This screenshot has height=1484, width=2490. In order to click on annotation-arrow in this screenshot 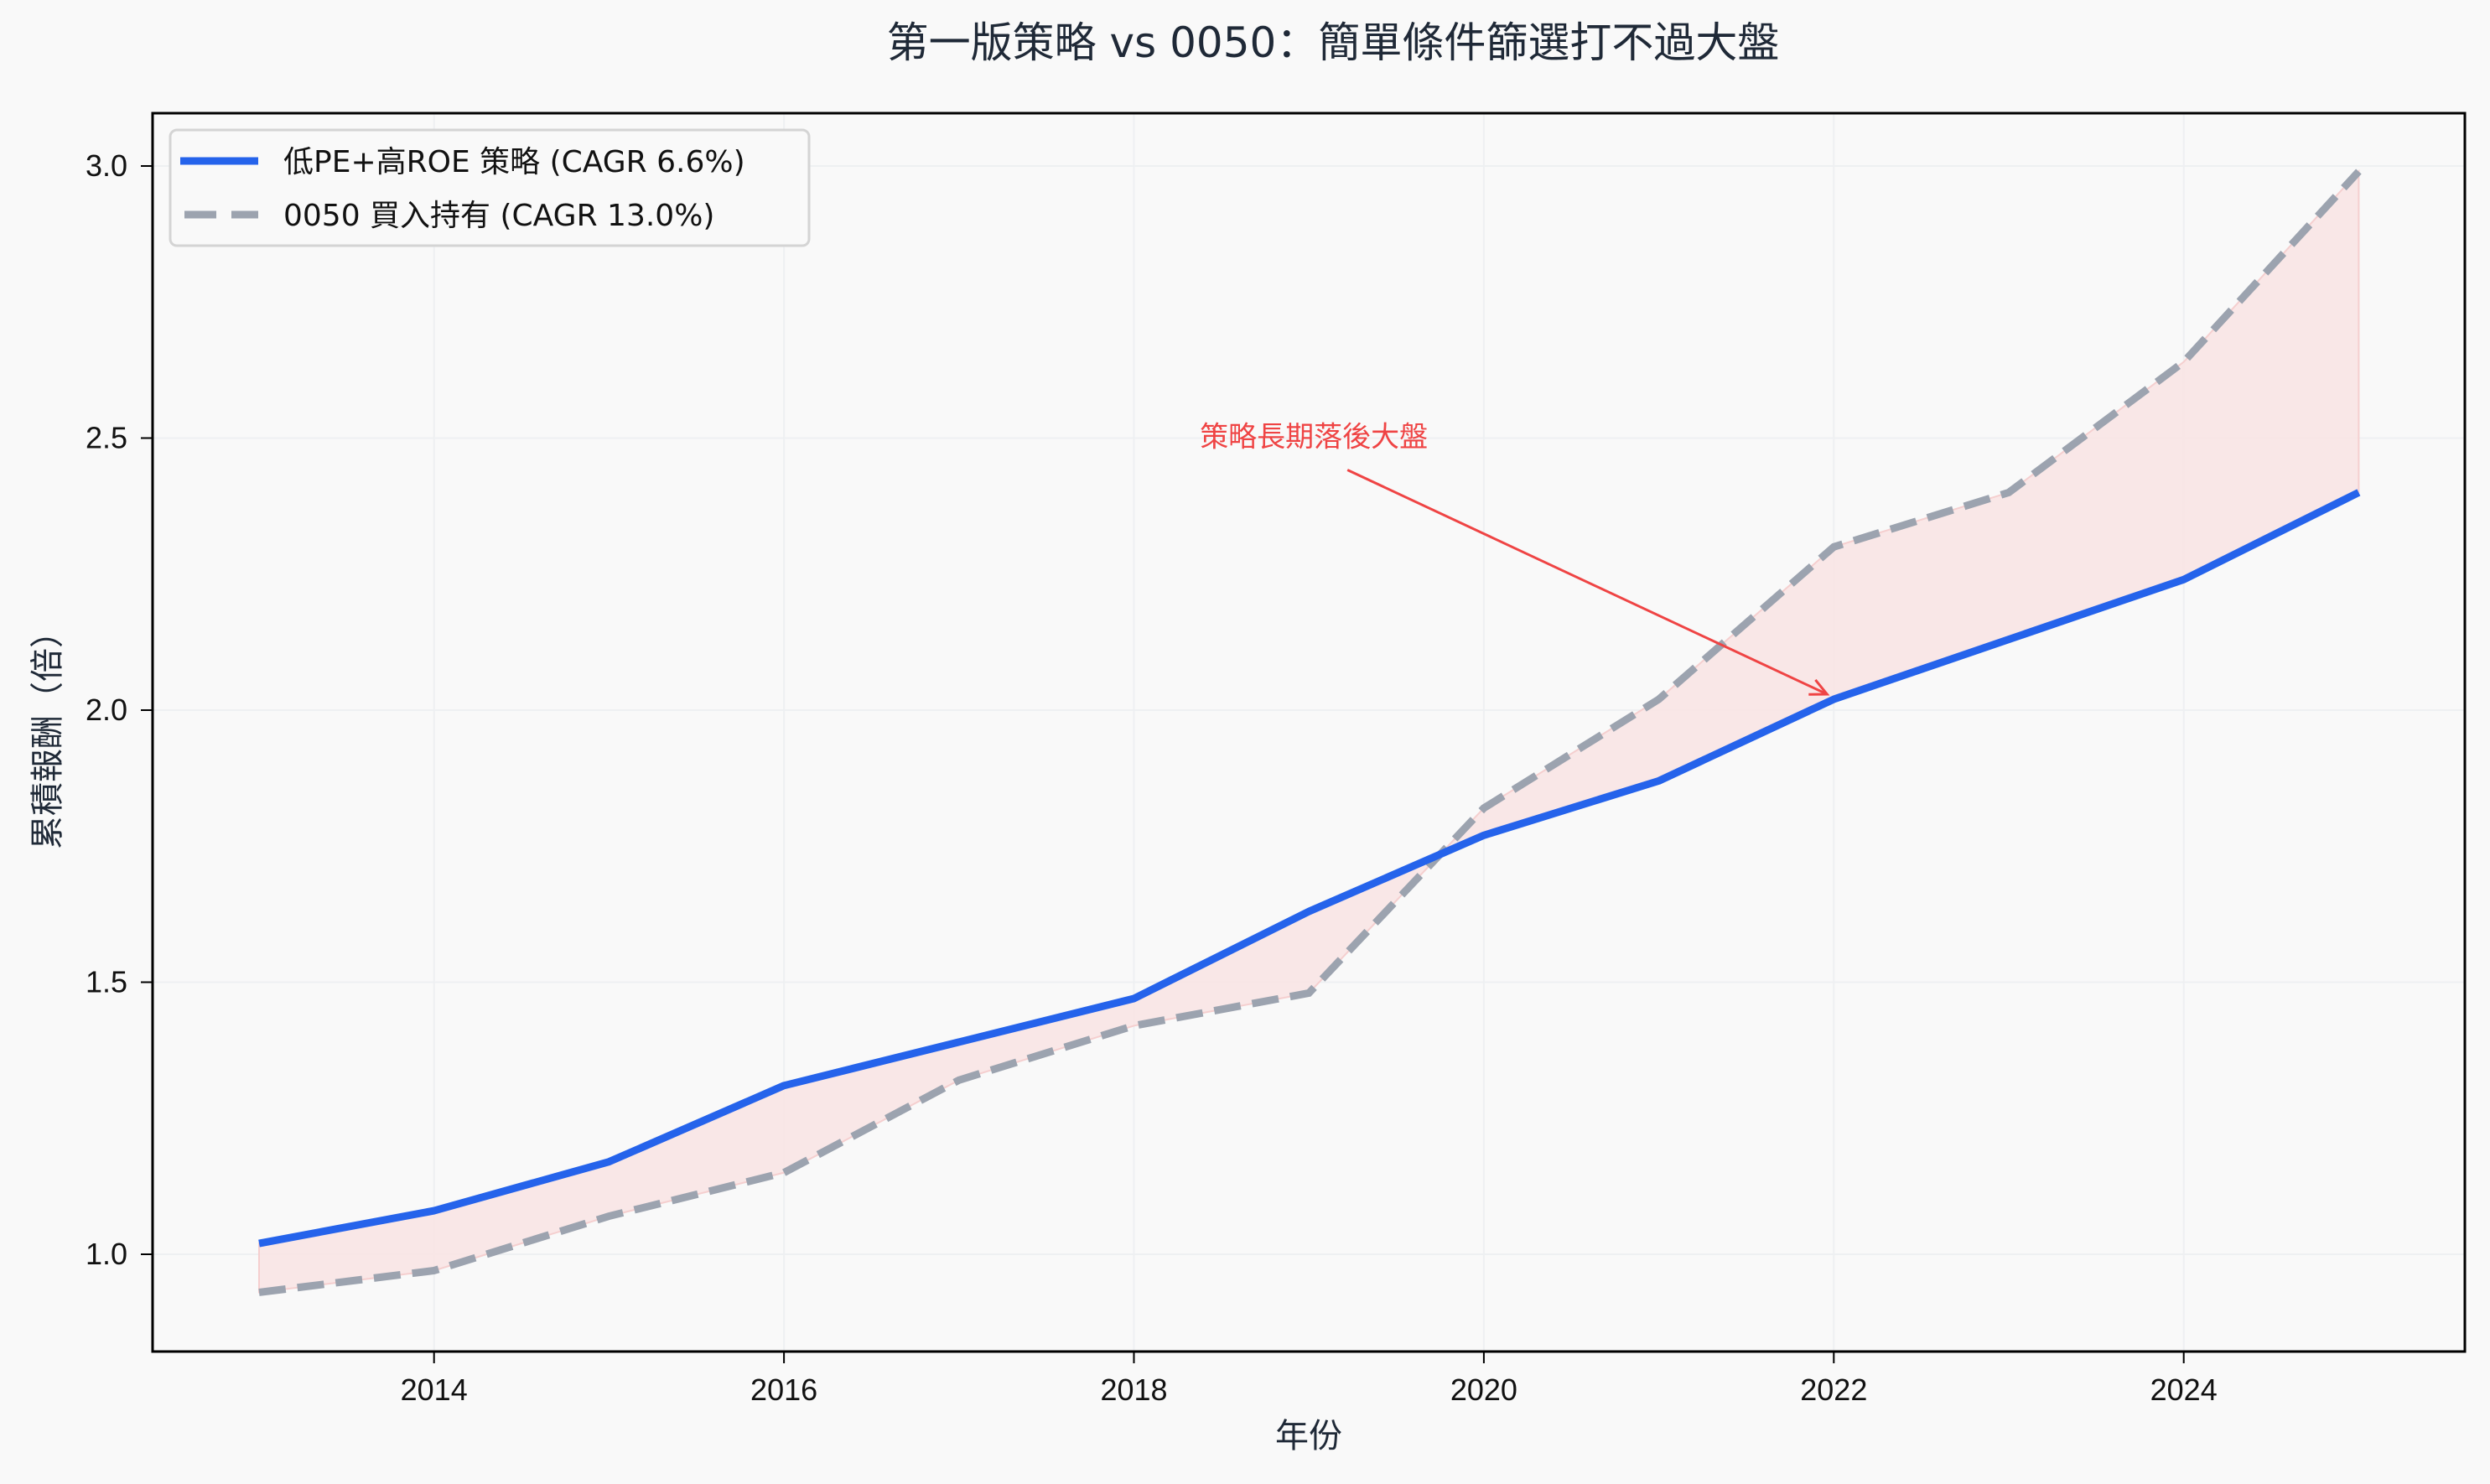, I will do `click(1587, 582)`.